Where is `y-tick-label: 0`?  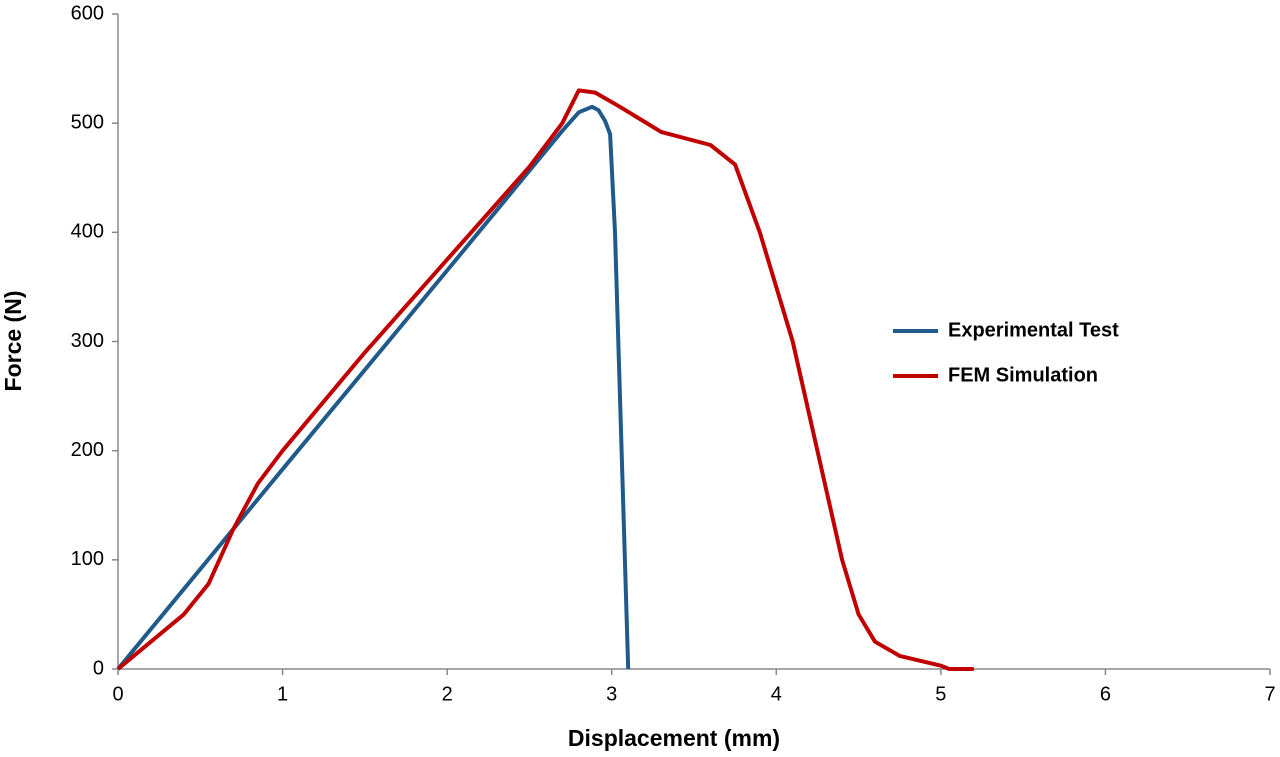 y-tick-label: 0 is located at coordinates (98, 668).